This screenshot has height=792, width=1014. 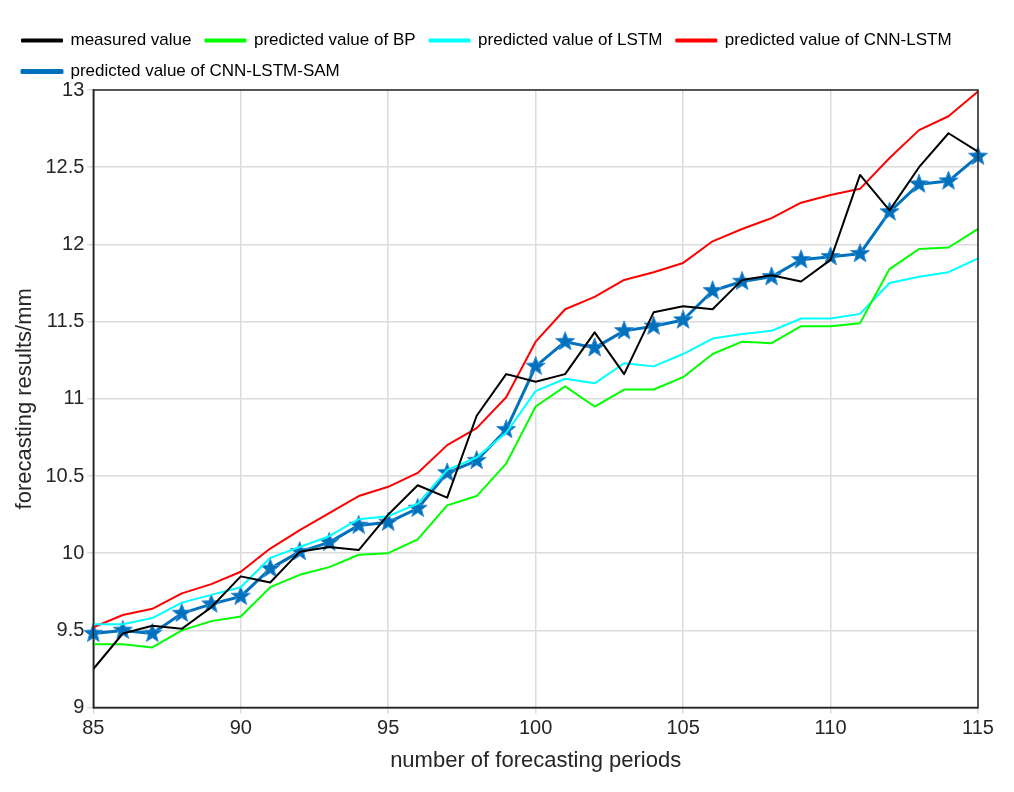 What do you see at coordinates (65, 320) in the screenshot?
I see `y-tick-label: 11.5` at bounding box center [65, 320].